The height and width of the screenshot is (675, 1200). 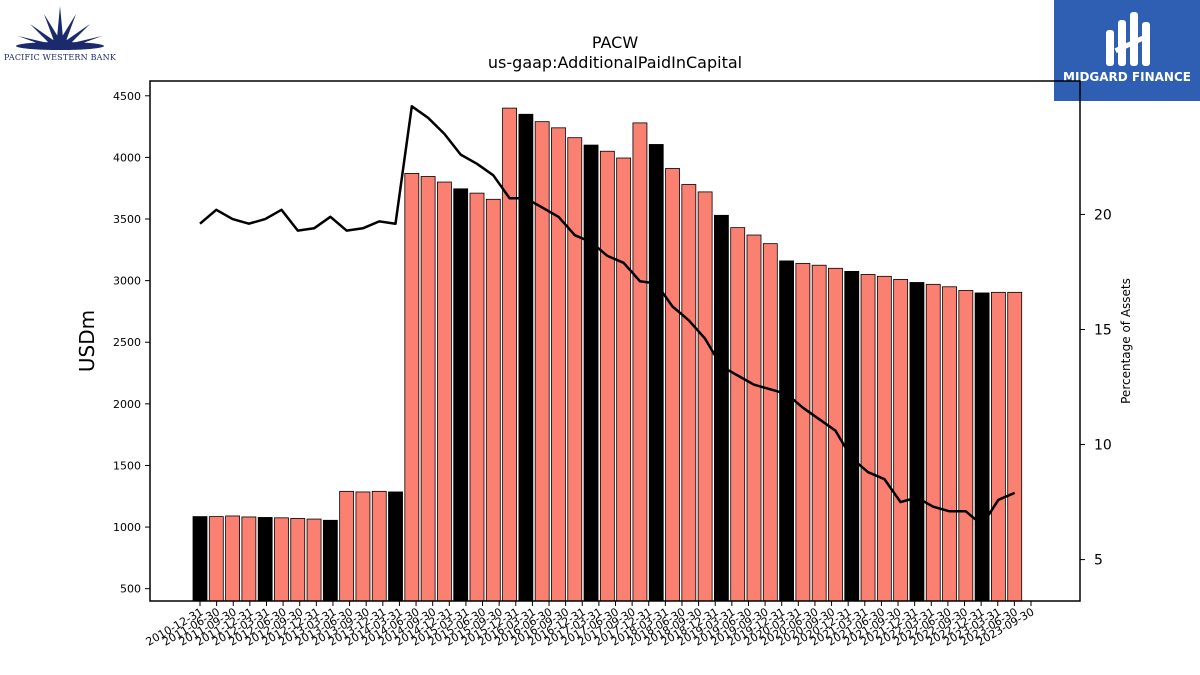 I want to click on y-tick-label: 4500, so click(x=127, y=96).